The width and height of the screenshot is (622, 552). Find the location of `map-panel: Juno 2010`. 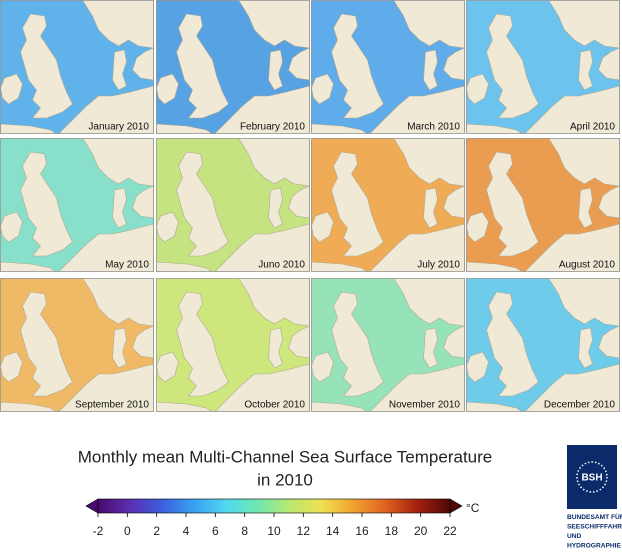

map-panel: Juno 2010 is located at coordinates (233, 205).